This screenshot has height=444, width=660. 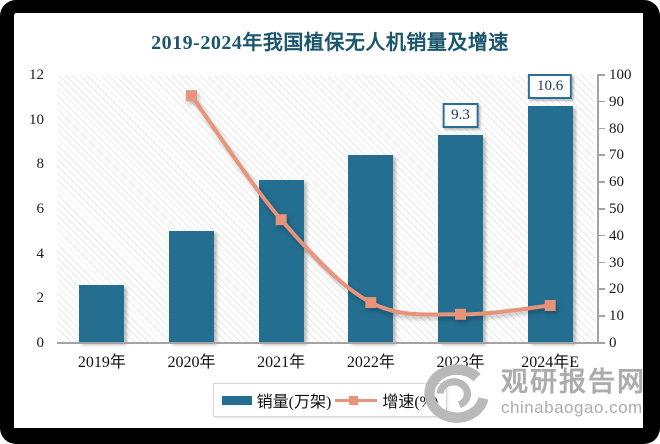 What do you see at coordinates (616, 209) in the screenshot?
I see `y-axis-right-tick-50: 50` at bounding box center [616, 209].